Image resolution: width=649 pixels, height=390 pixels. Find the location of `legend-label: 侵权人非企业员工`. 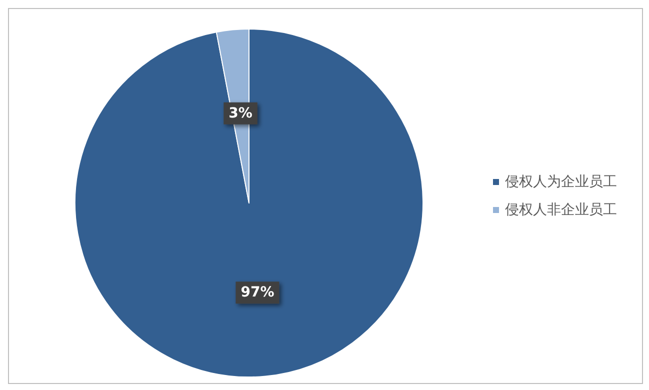

legend-label: 侵权人非企业员工 is located at coordinates (561, 210).